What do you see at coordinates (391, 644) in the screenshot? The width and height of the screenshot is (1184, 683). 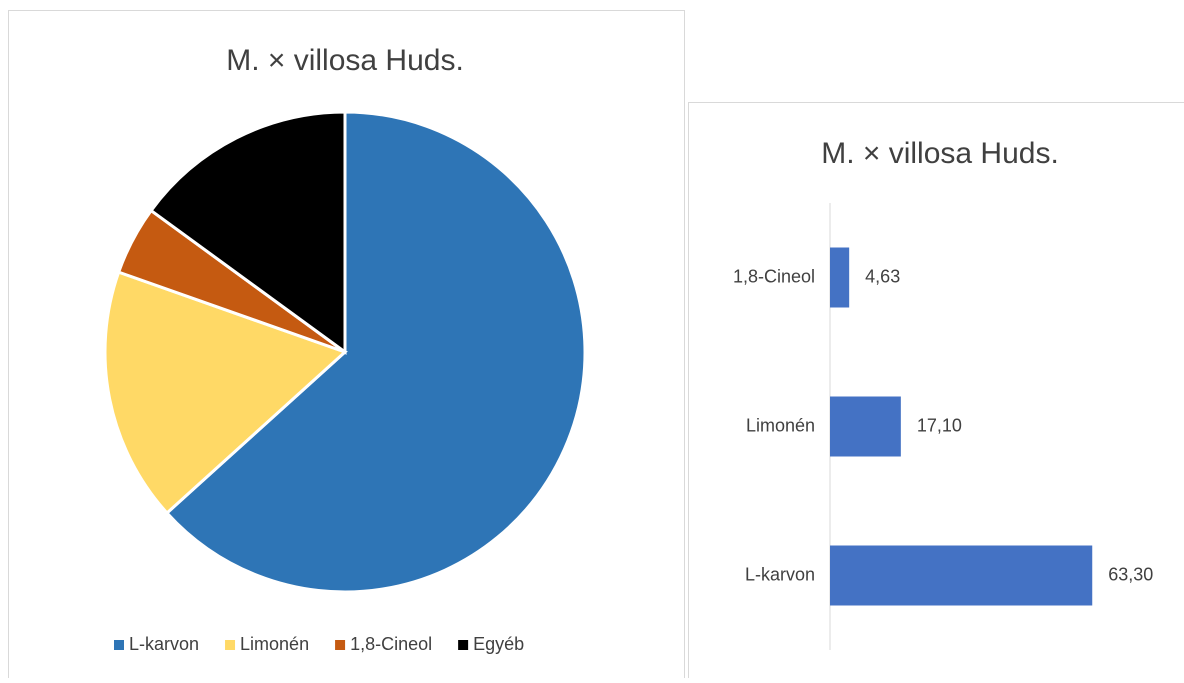 I see `legend-label: 1,8-Cineol` at bounding box center [391, 644].